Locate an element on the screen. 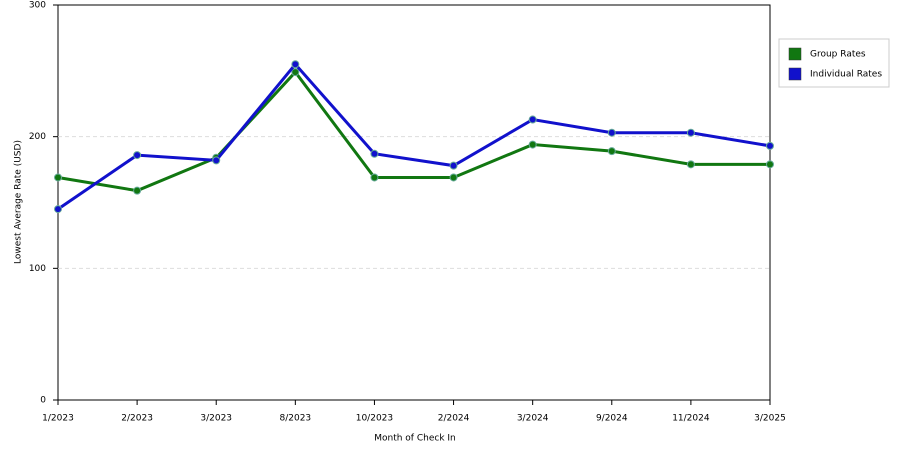  x-tick-label: 3/2025 is located at coordinates (770, 419).